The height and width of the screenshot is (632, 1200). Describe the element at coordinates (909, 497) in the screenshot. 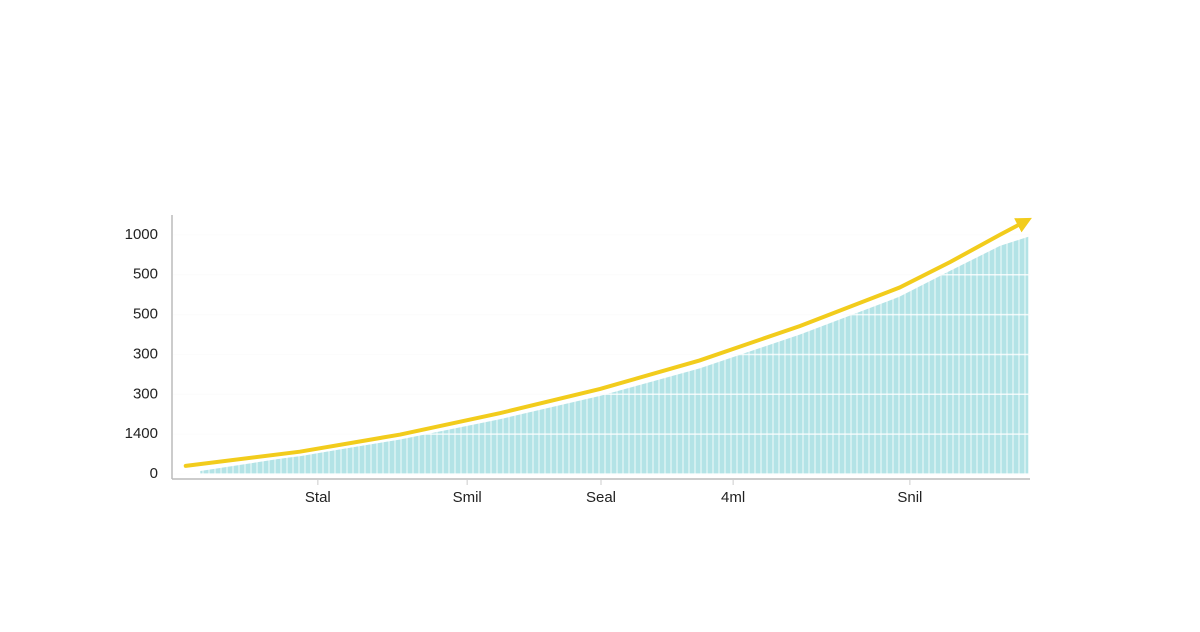

I see `x-tick-label: Snil` at that location.